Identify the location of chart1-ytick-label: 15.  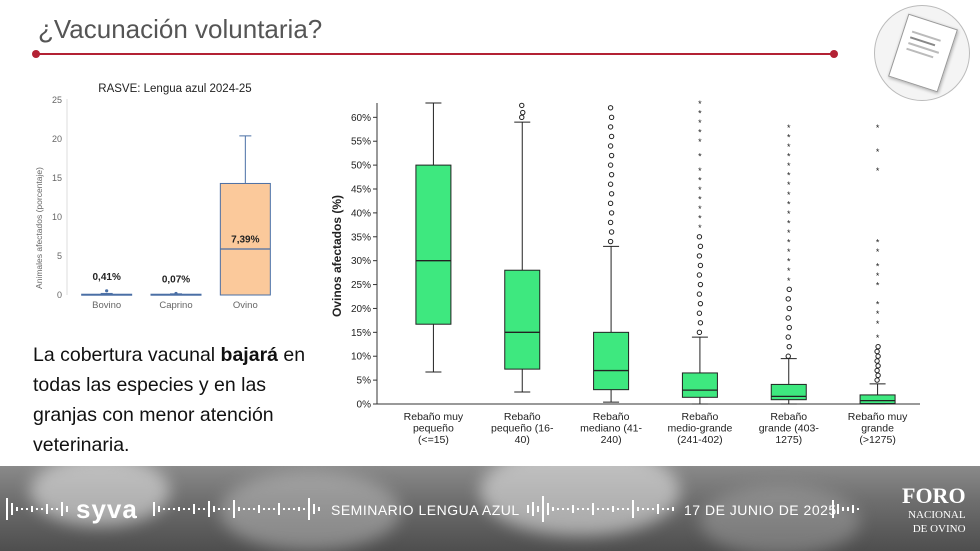
(57, 178).